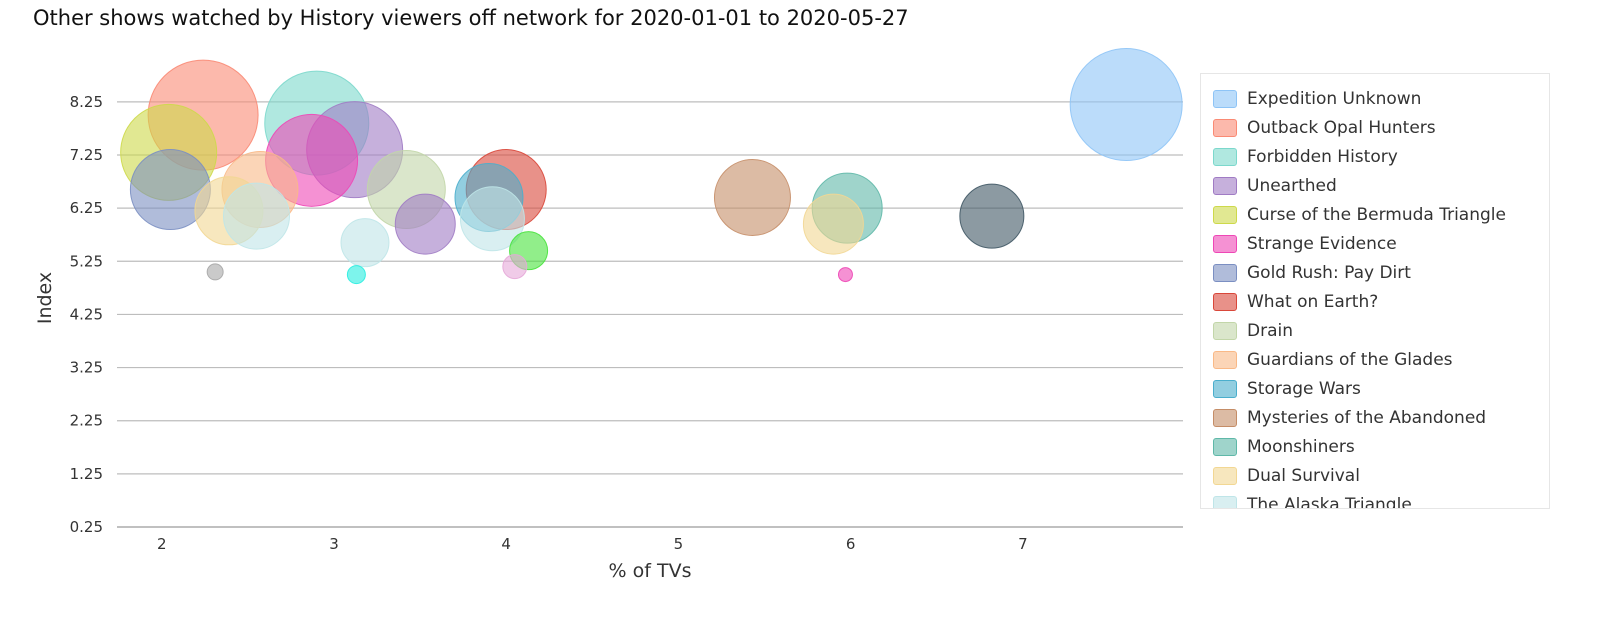  What do you see at coordinates (1292, 186) in the screenshot?
I see `legend-label: Unearthed` at bounding box center [1292, 186].